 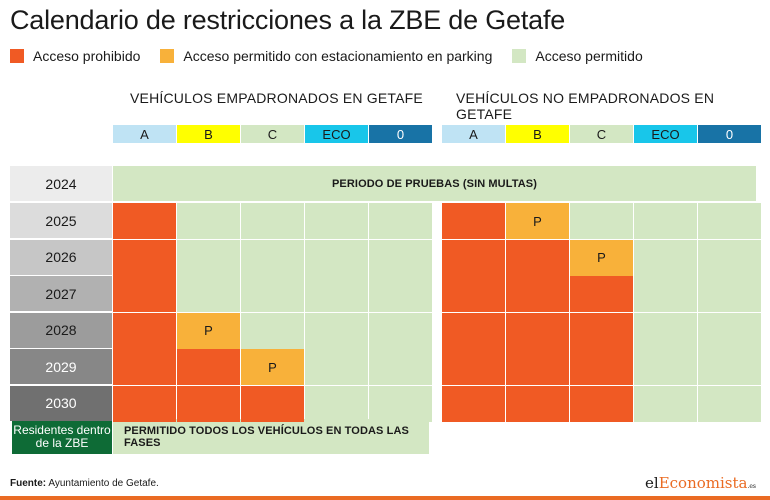 I want to click on eco-labels-no-empadronados: A B C ECO 0, so click(x=602, y=134).